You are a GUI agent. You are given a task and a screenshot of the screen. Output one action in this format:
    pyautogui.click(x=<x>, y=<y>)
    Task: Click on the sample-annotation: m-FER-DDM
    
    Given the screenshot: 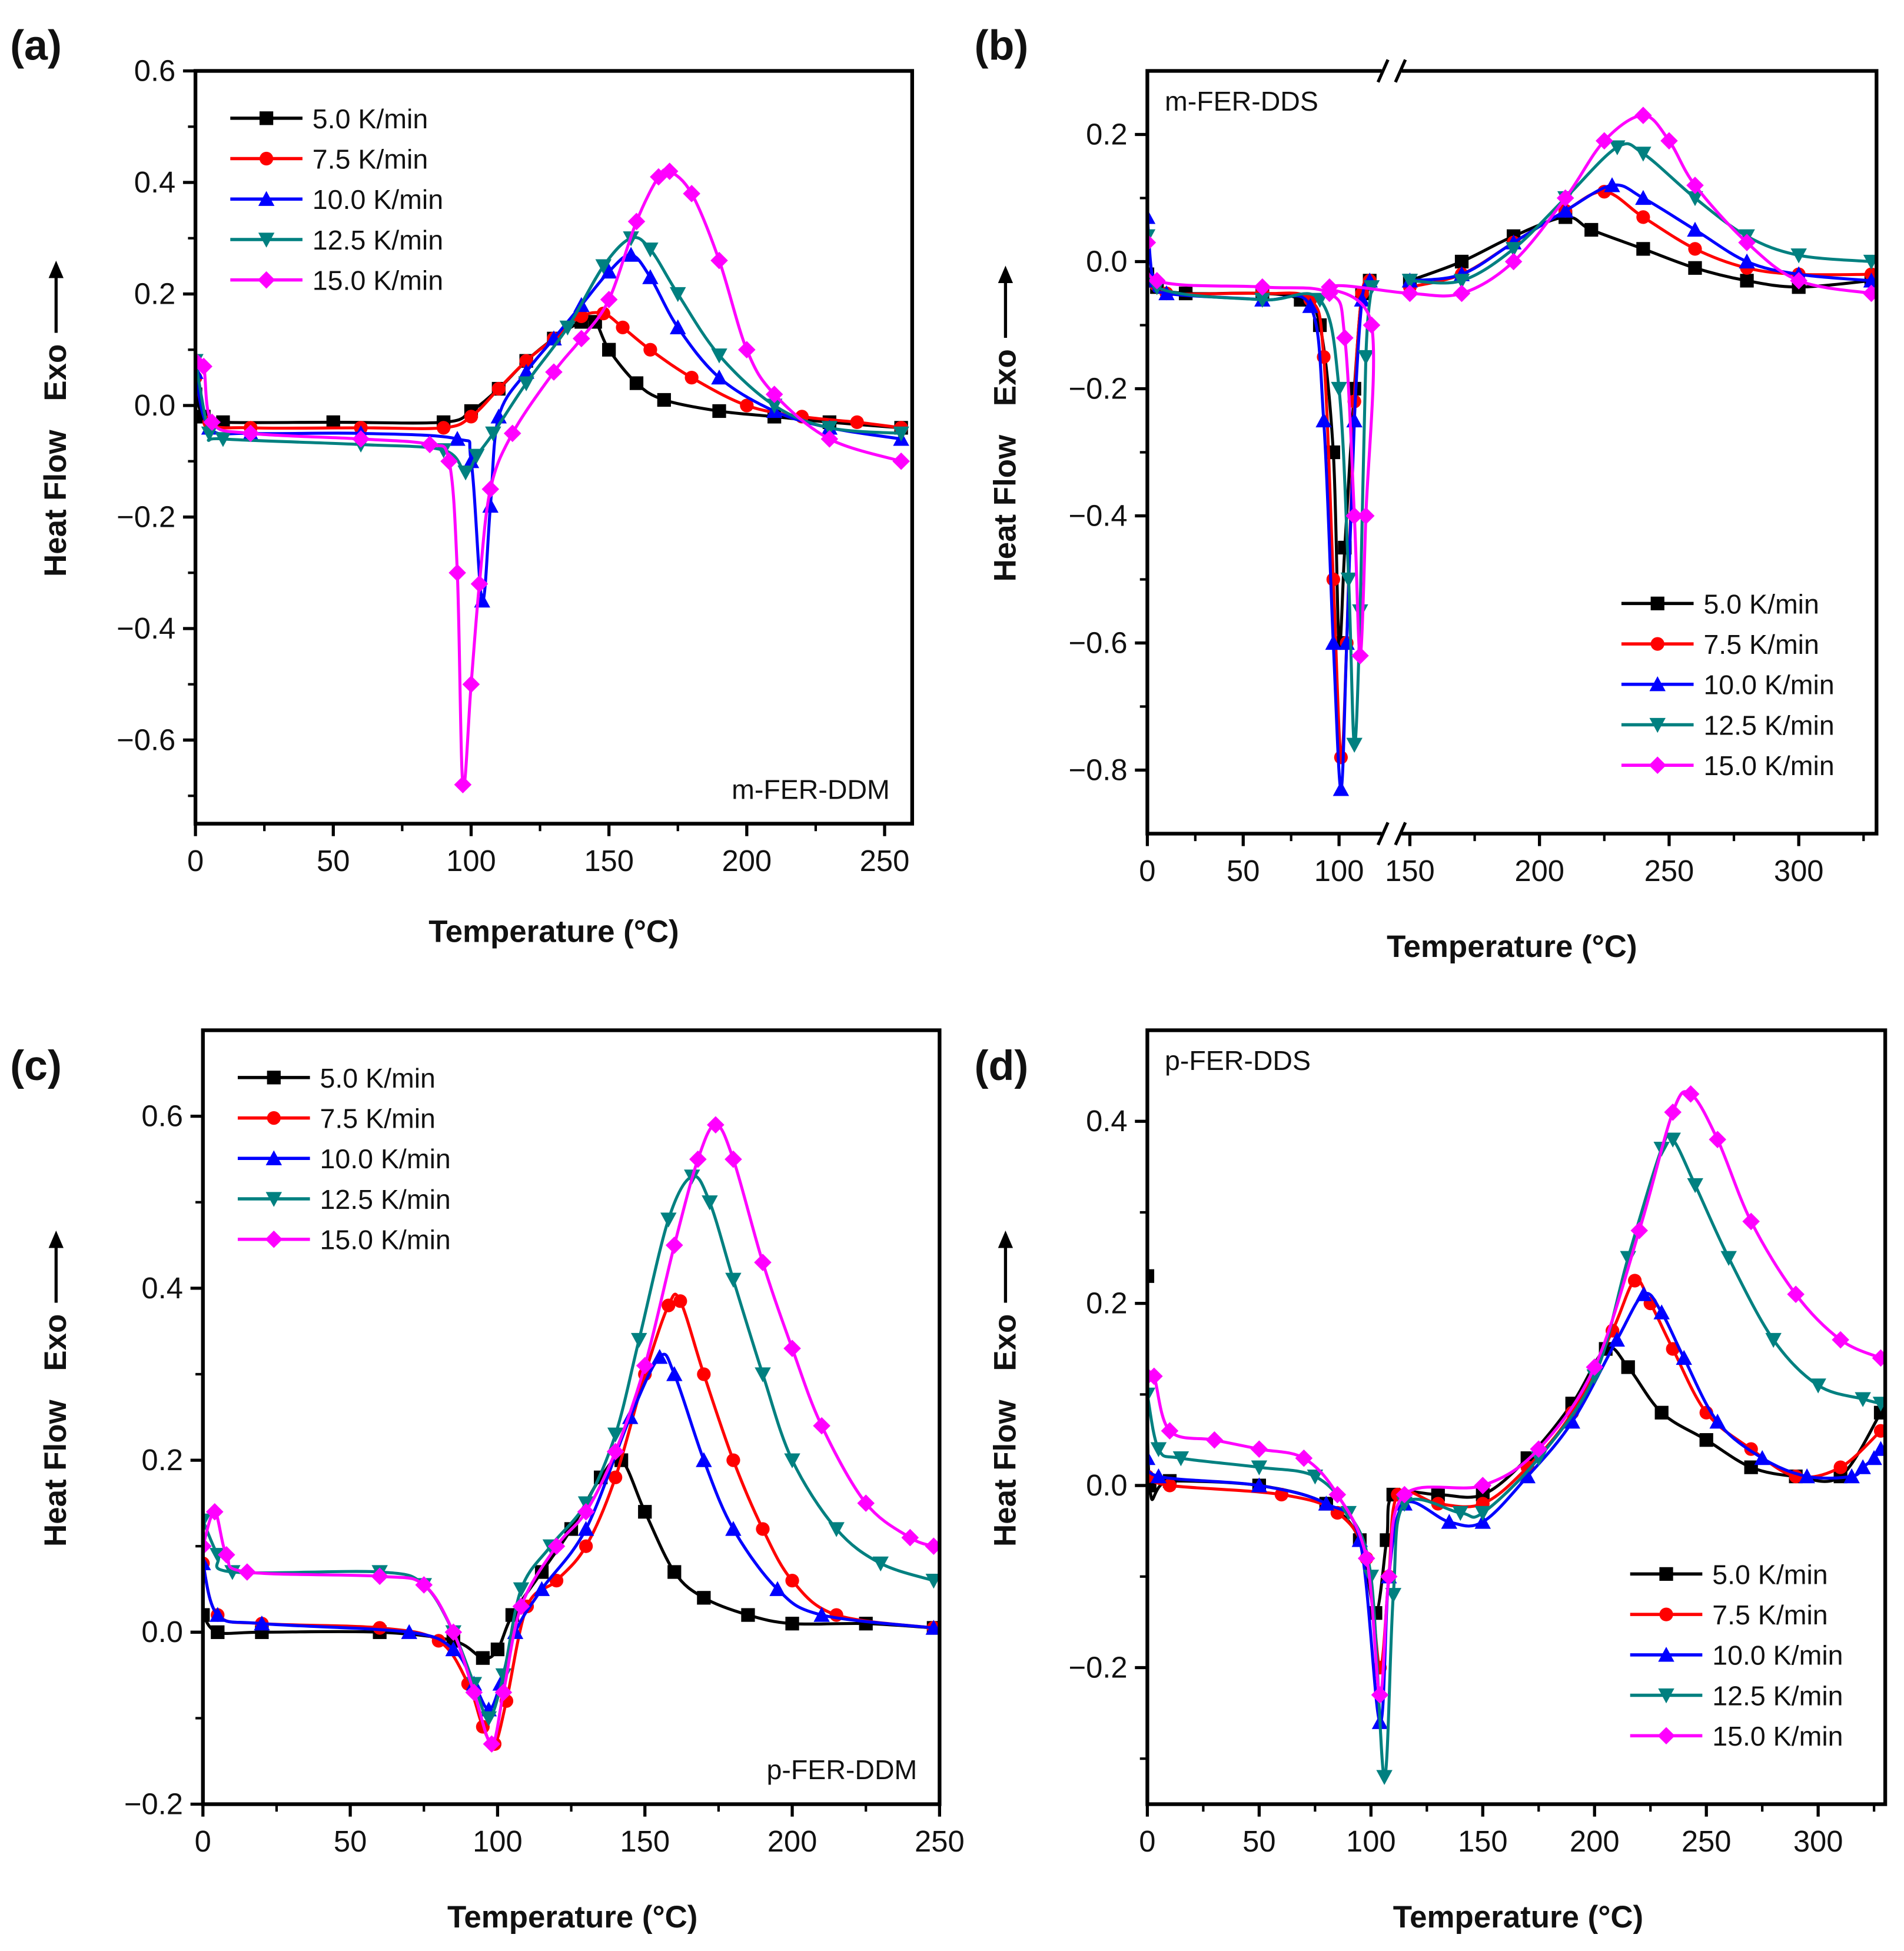 What is the action you would take?
    pyautogui.click(x=811, y=789)
    